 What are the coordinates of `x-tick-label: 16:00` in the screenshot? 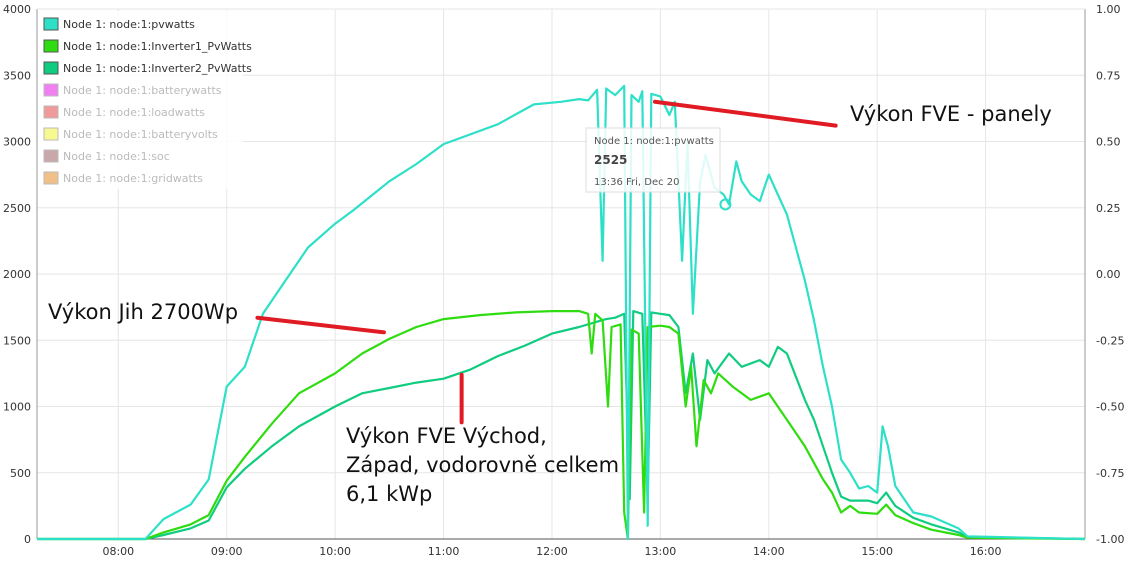 It's located at (986, 551).